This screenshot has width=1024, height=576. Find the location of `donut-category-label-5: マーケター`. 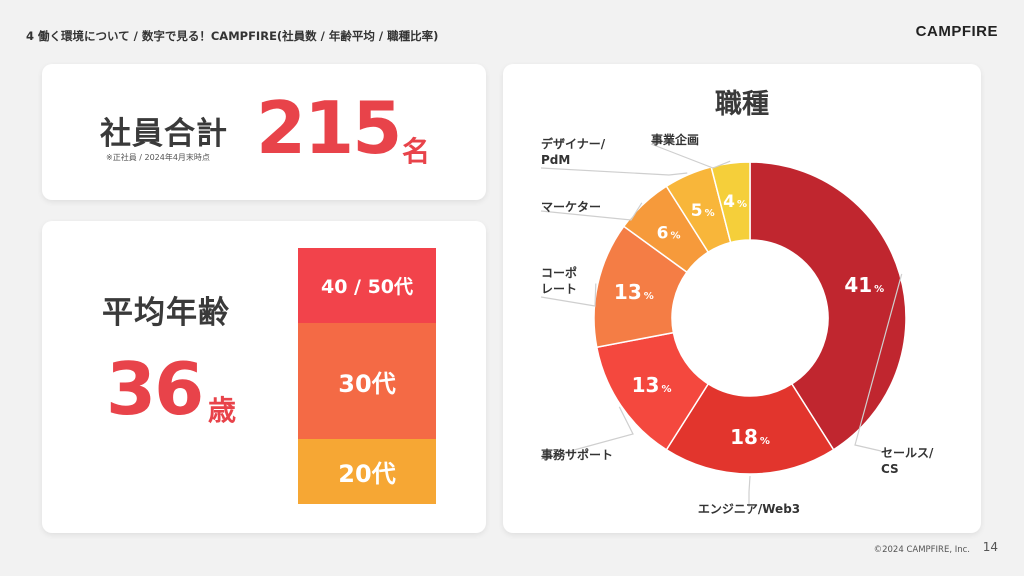

donut-category-label-5: マーケター is located at coordinates (571, 207).